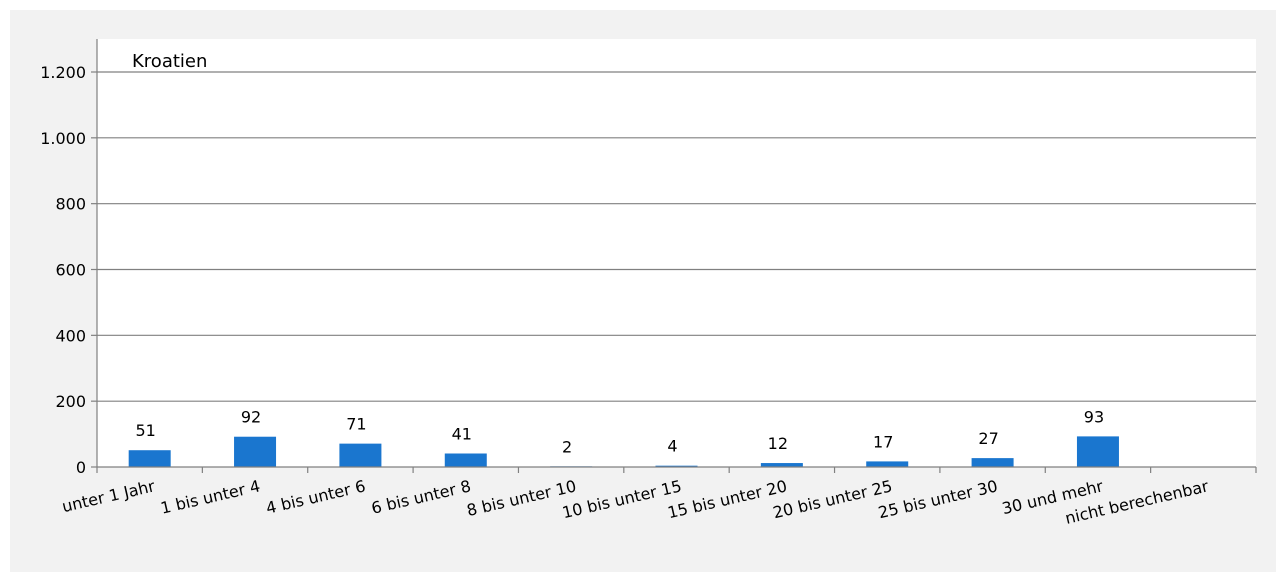 This screenshot has height=579, width=1285. What do you see at coordinates (567, 446) in the screenshot?
I see `data-label: 2` at bounding box center [567, 446].